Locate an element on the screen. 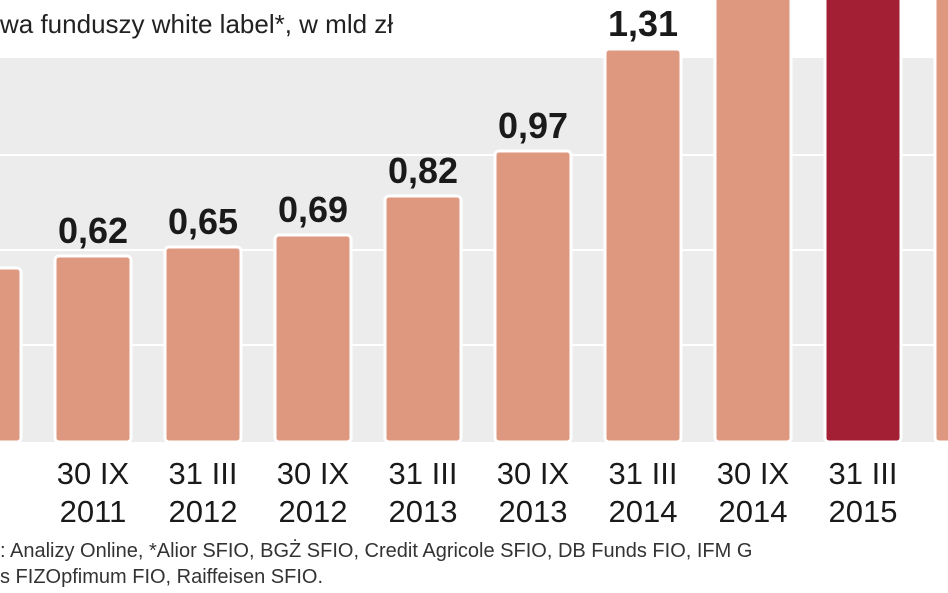 Image resolution: width=948 pixels, height=593 pixels. tick-label-7-line-1: 31 III is located at coordinates (643, 473).